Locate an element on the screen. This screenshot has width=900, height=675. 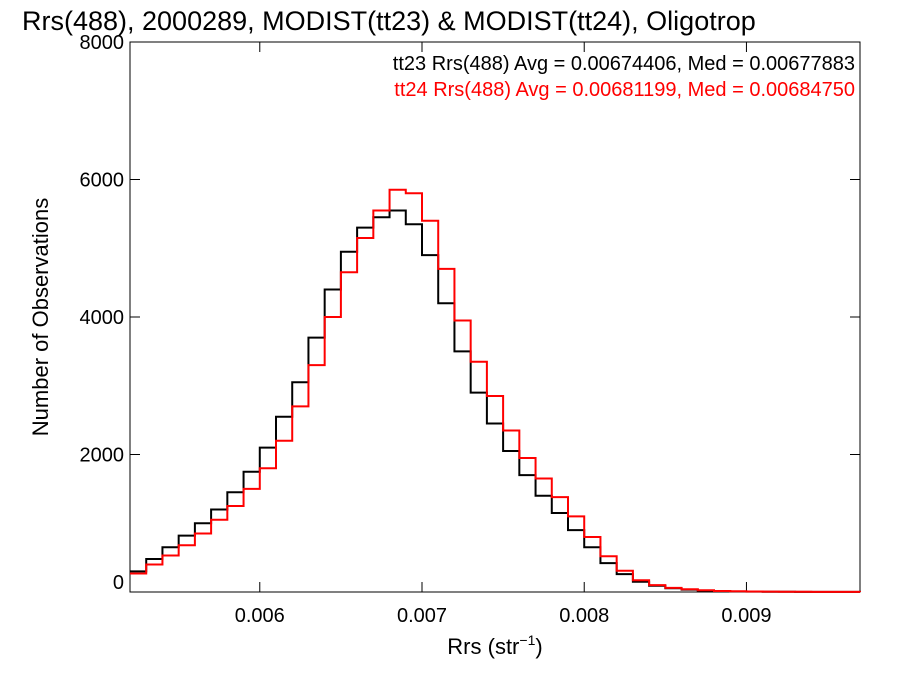
x-tick-label: 0.006 is located at coordinates (260, 616).